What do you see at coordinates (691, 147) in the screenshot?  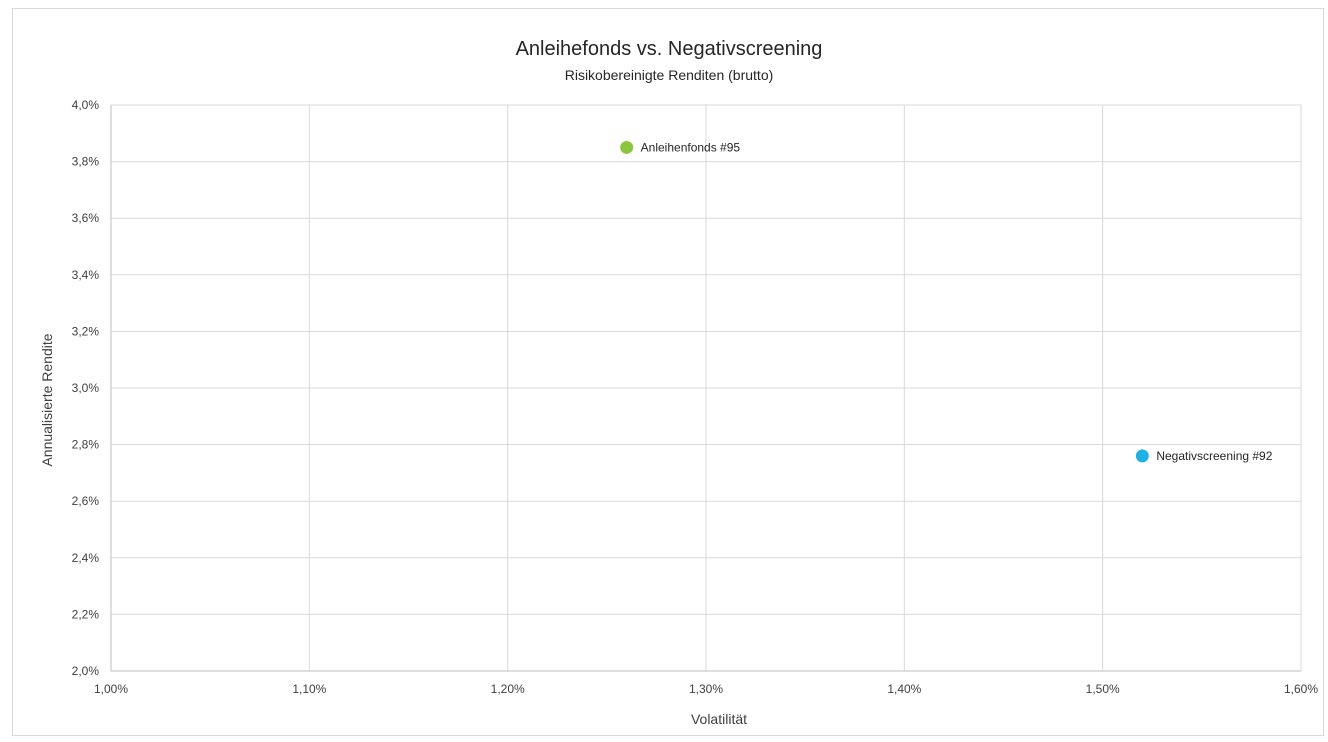 I see `data-point-label: Anleihenfonds #95` at bounding box center [691, 147].